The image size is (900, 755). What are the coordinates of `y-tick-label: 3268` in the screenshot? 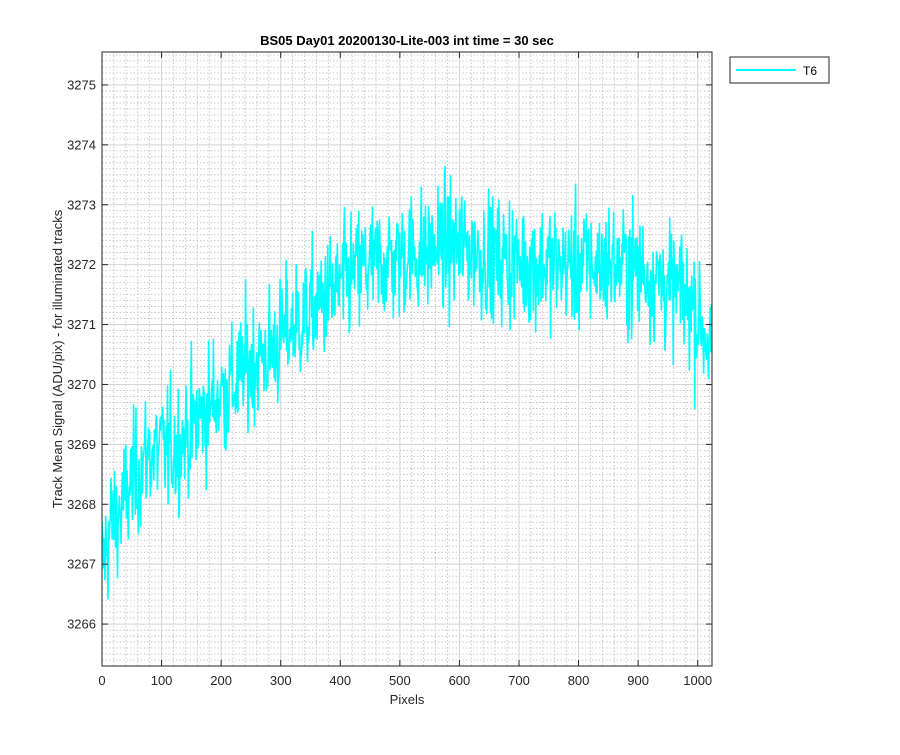 It's located at (81, 504).